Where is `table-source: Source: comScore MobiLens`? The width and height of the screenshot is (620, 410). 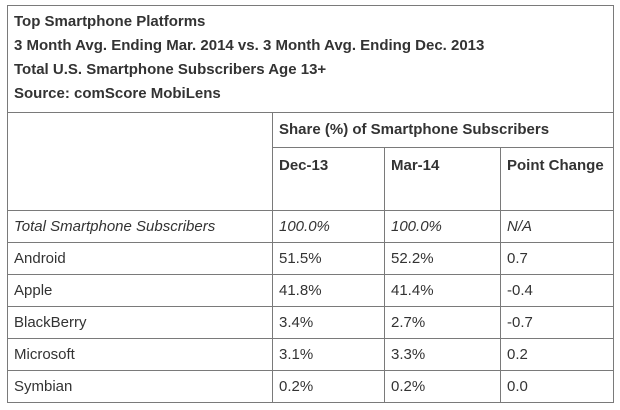 table-source: Source: comScore MobiLens is located at coordinates (117, 93).